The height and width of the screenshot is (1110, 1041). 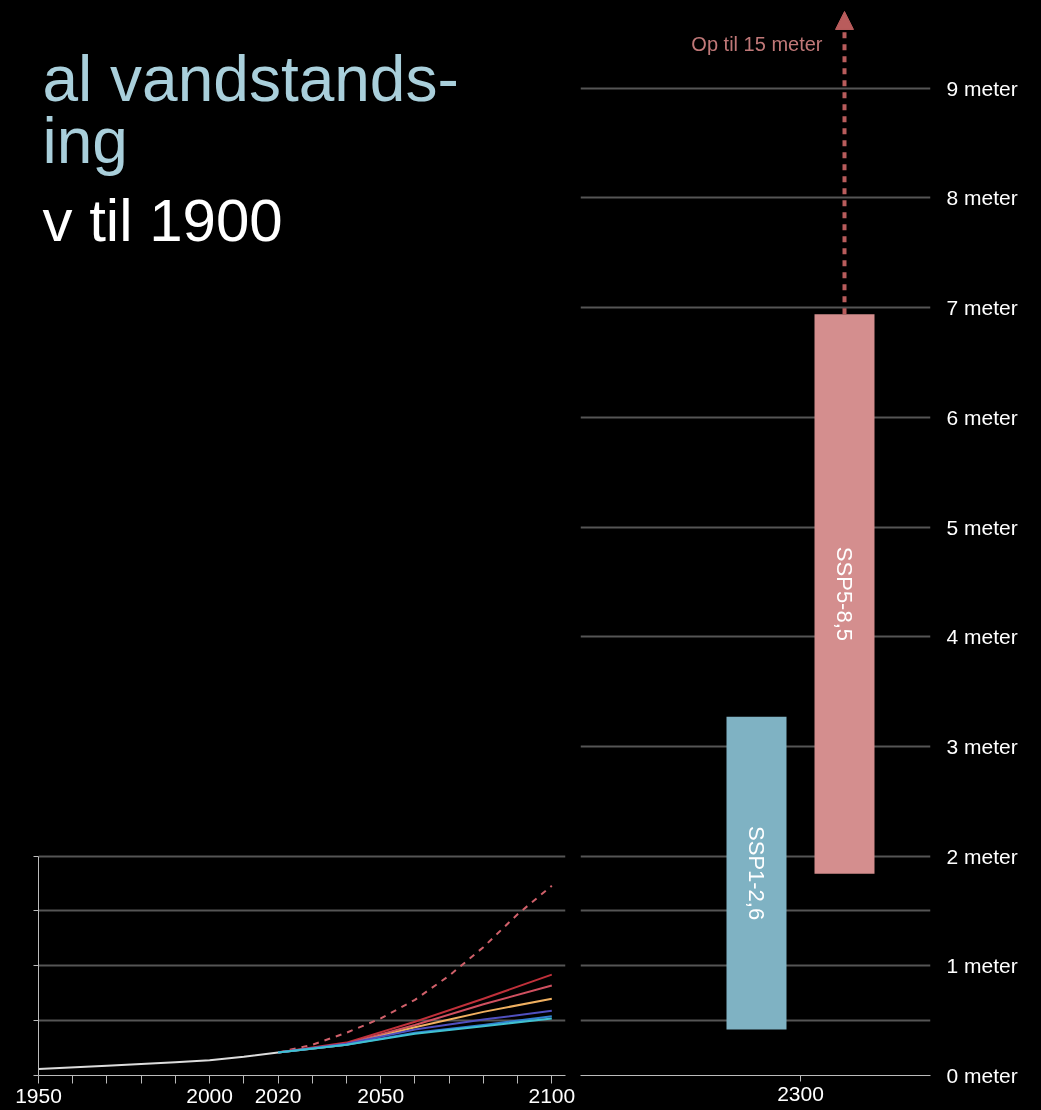 What do you see at coordinates (982, 746) in the screenshot?
I see `y-tick-label: 3 meter` at bounding box center [982, 746].